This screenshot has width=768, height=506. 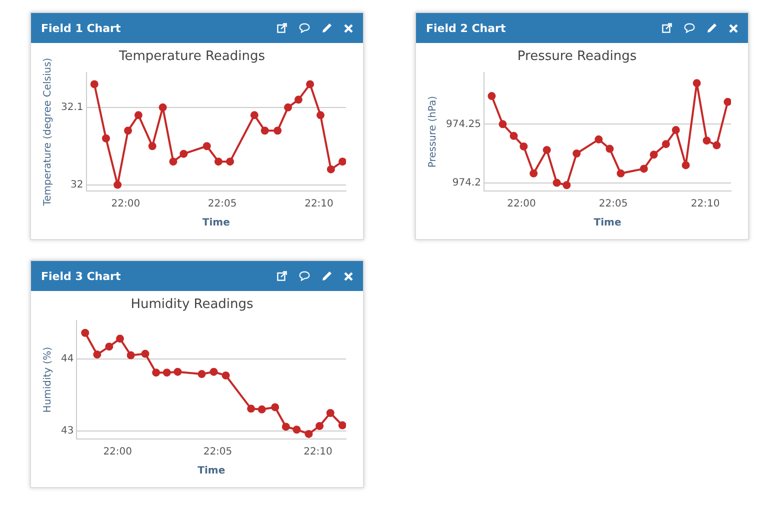 I want to click on chart-title: Field 2 Chart, so click(x=466, y=28).